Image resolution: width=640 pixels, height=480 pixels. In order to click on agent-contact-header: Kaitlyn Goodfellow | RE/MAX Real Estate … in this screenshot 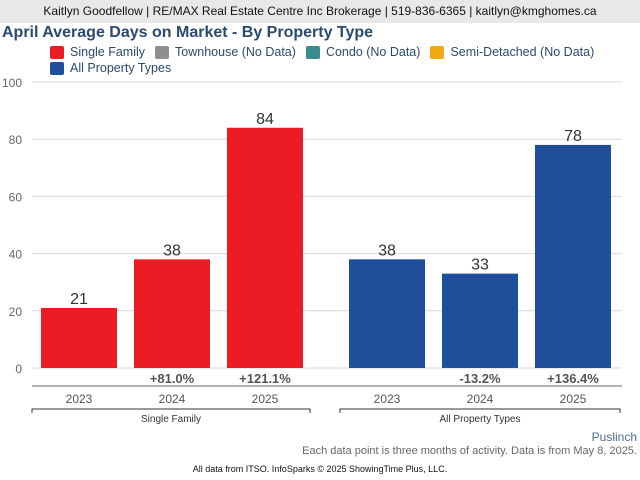, I will do `click(320, 11)`.